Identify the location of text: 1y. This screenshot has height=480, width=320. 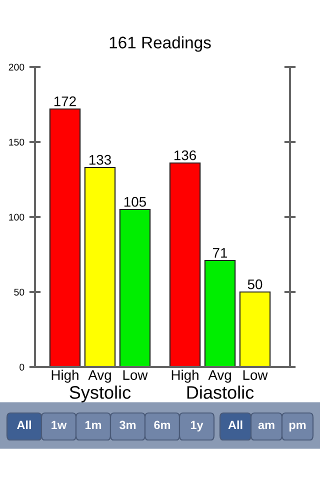
(197, 426).